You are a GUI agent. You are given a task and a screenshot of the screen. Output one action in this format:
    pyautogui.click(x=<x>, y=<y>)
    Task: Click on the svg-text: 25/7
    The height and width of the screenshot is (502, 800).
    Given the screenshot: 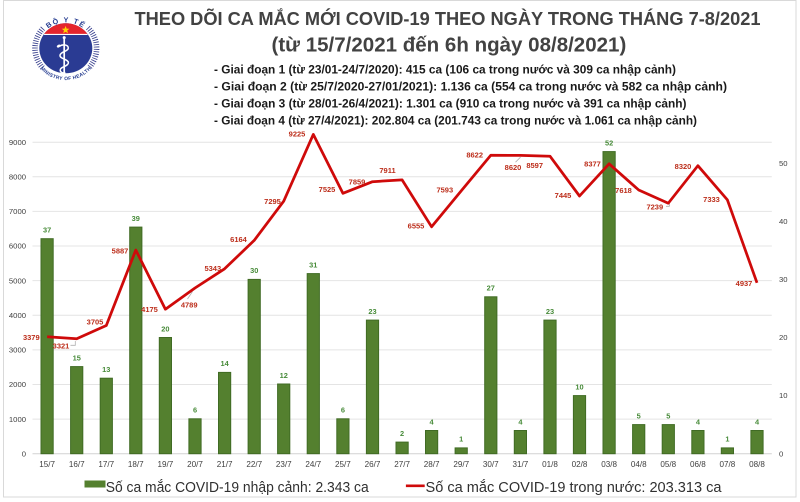 What is the action you would take?
    pyautogui.click(x=343, y=464)
    